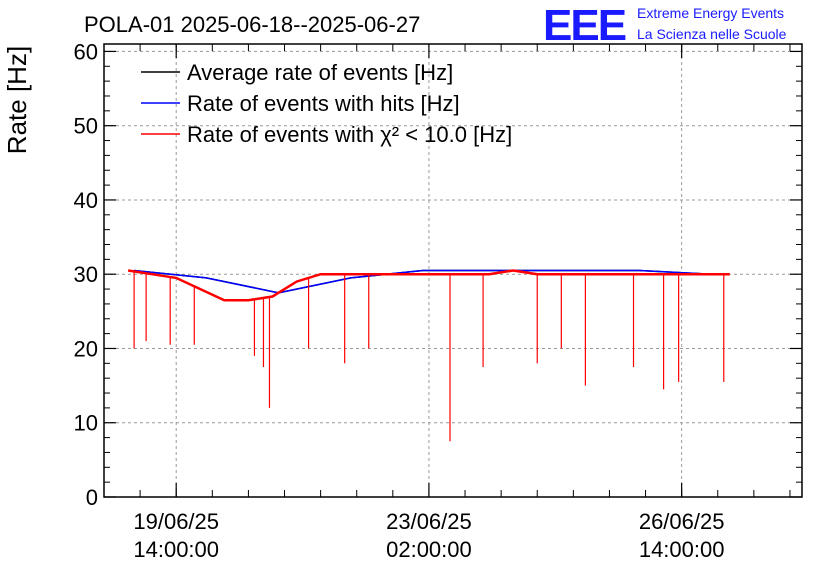 The height and width of the screenshot is (572, 836). What do you see at coordinates (86, 126) in the screenshot?
I see `y-tick-label-5: 50` at bounding box center [86, 126].